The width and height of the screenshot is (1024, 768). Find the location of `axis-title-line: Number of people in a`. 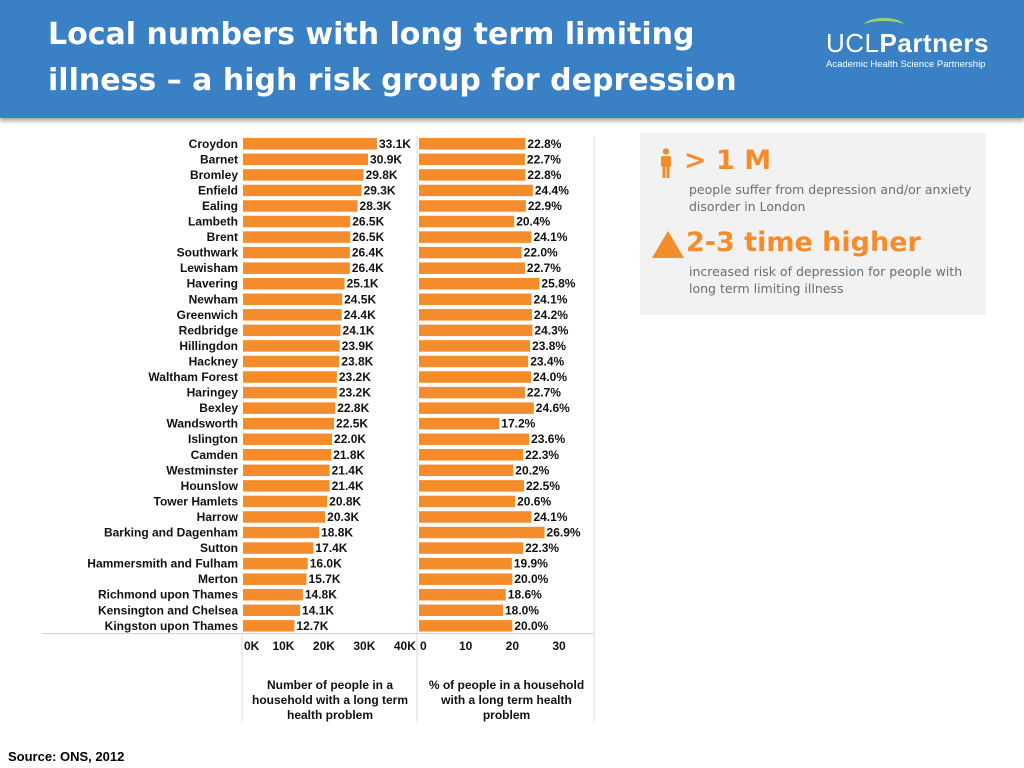

axis-title-line: Number of people in a is located at coordinates (330, 685).